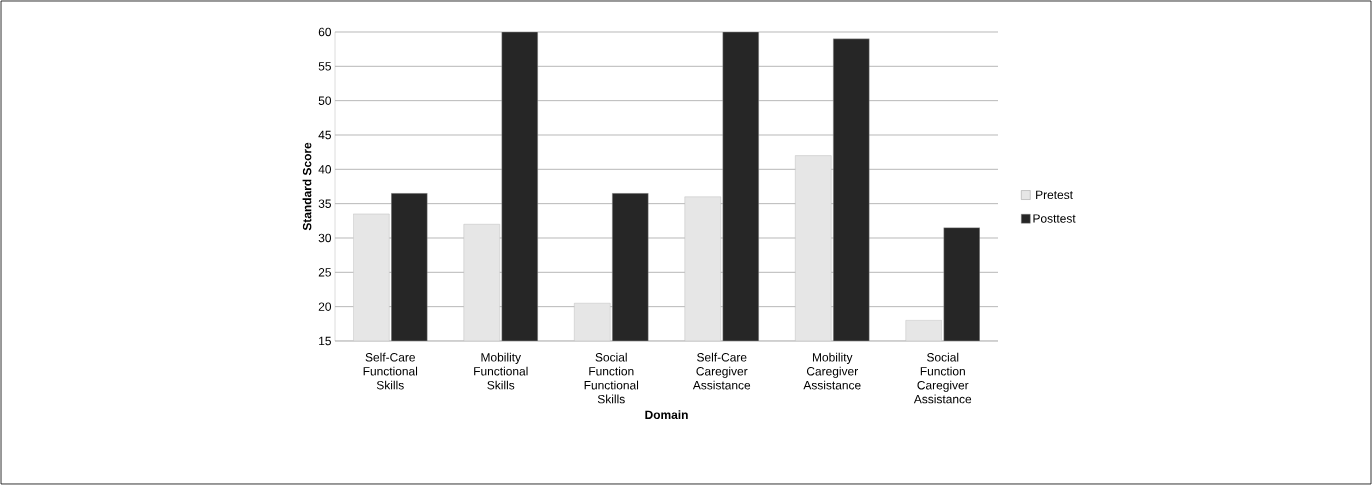  Describe the element at coordinates (611, 378) in the screenshot. I see `x-tick-label: Social Function Functional Skills` at that location.